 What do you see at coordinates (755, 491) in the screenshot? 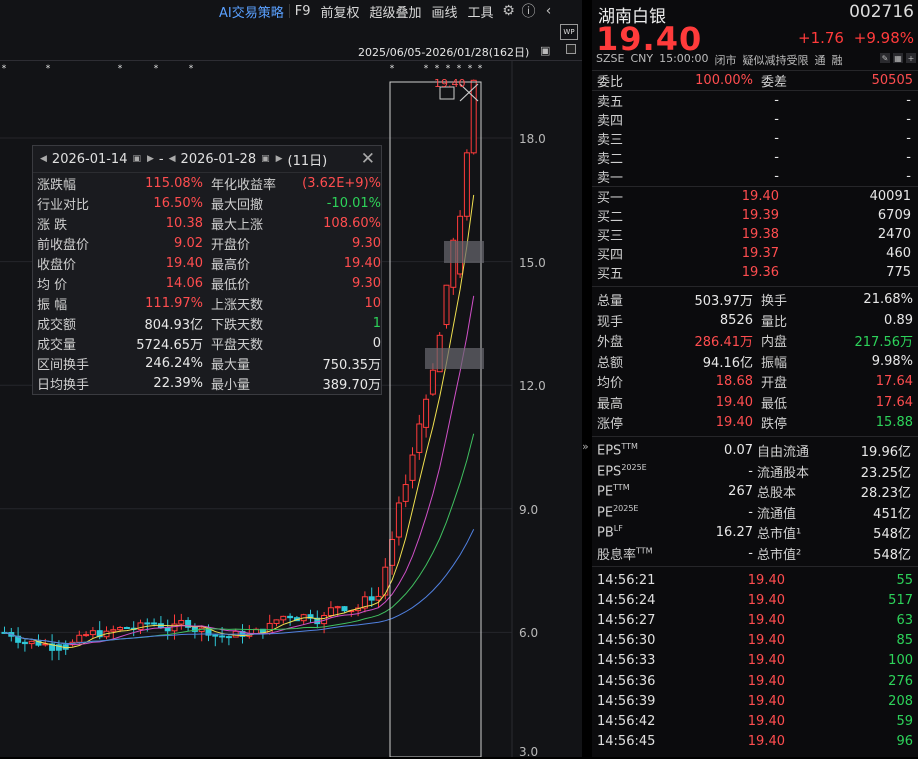
I see `fundamental-row: PETTM 267 总股本 28.23亿` at bounding box center [755, 491].